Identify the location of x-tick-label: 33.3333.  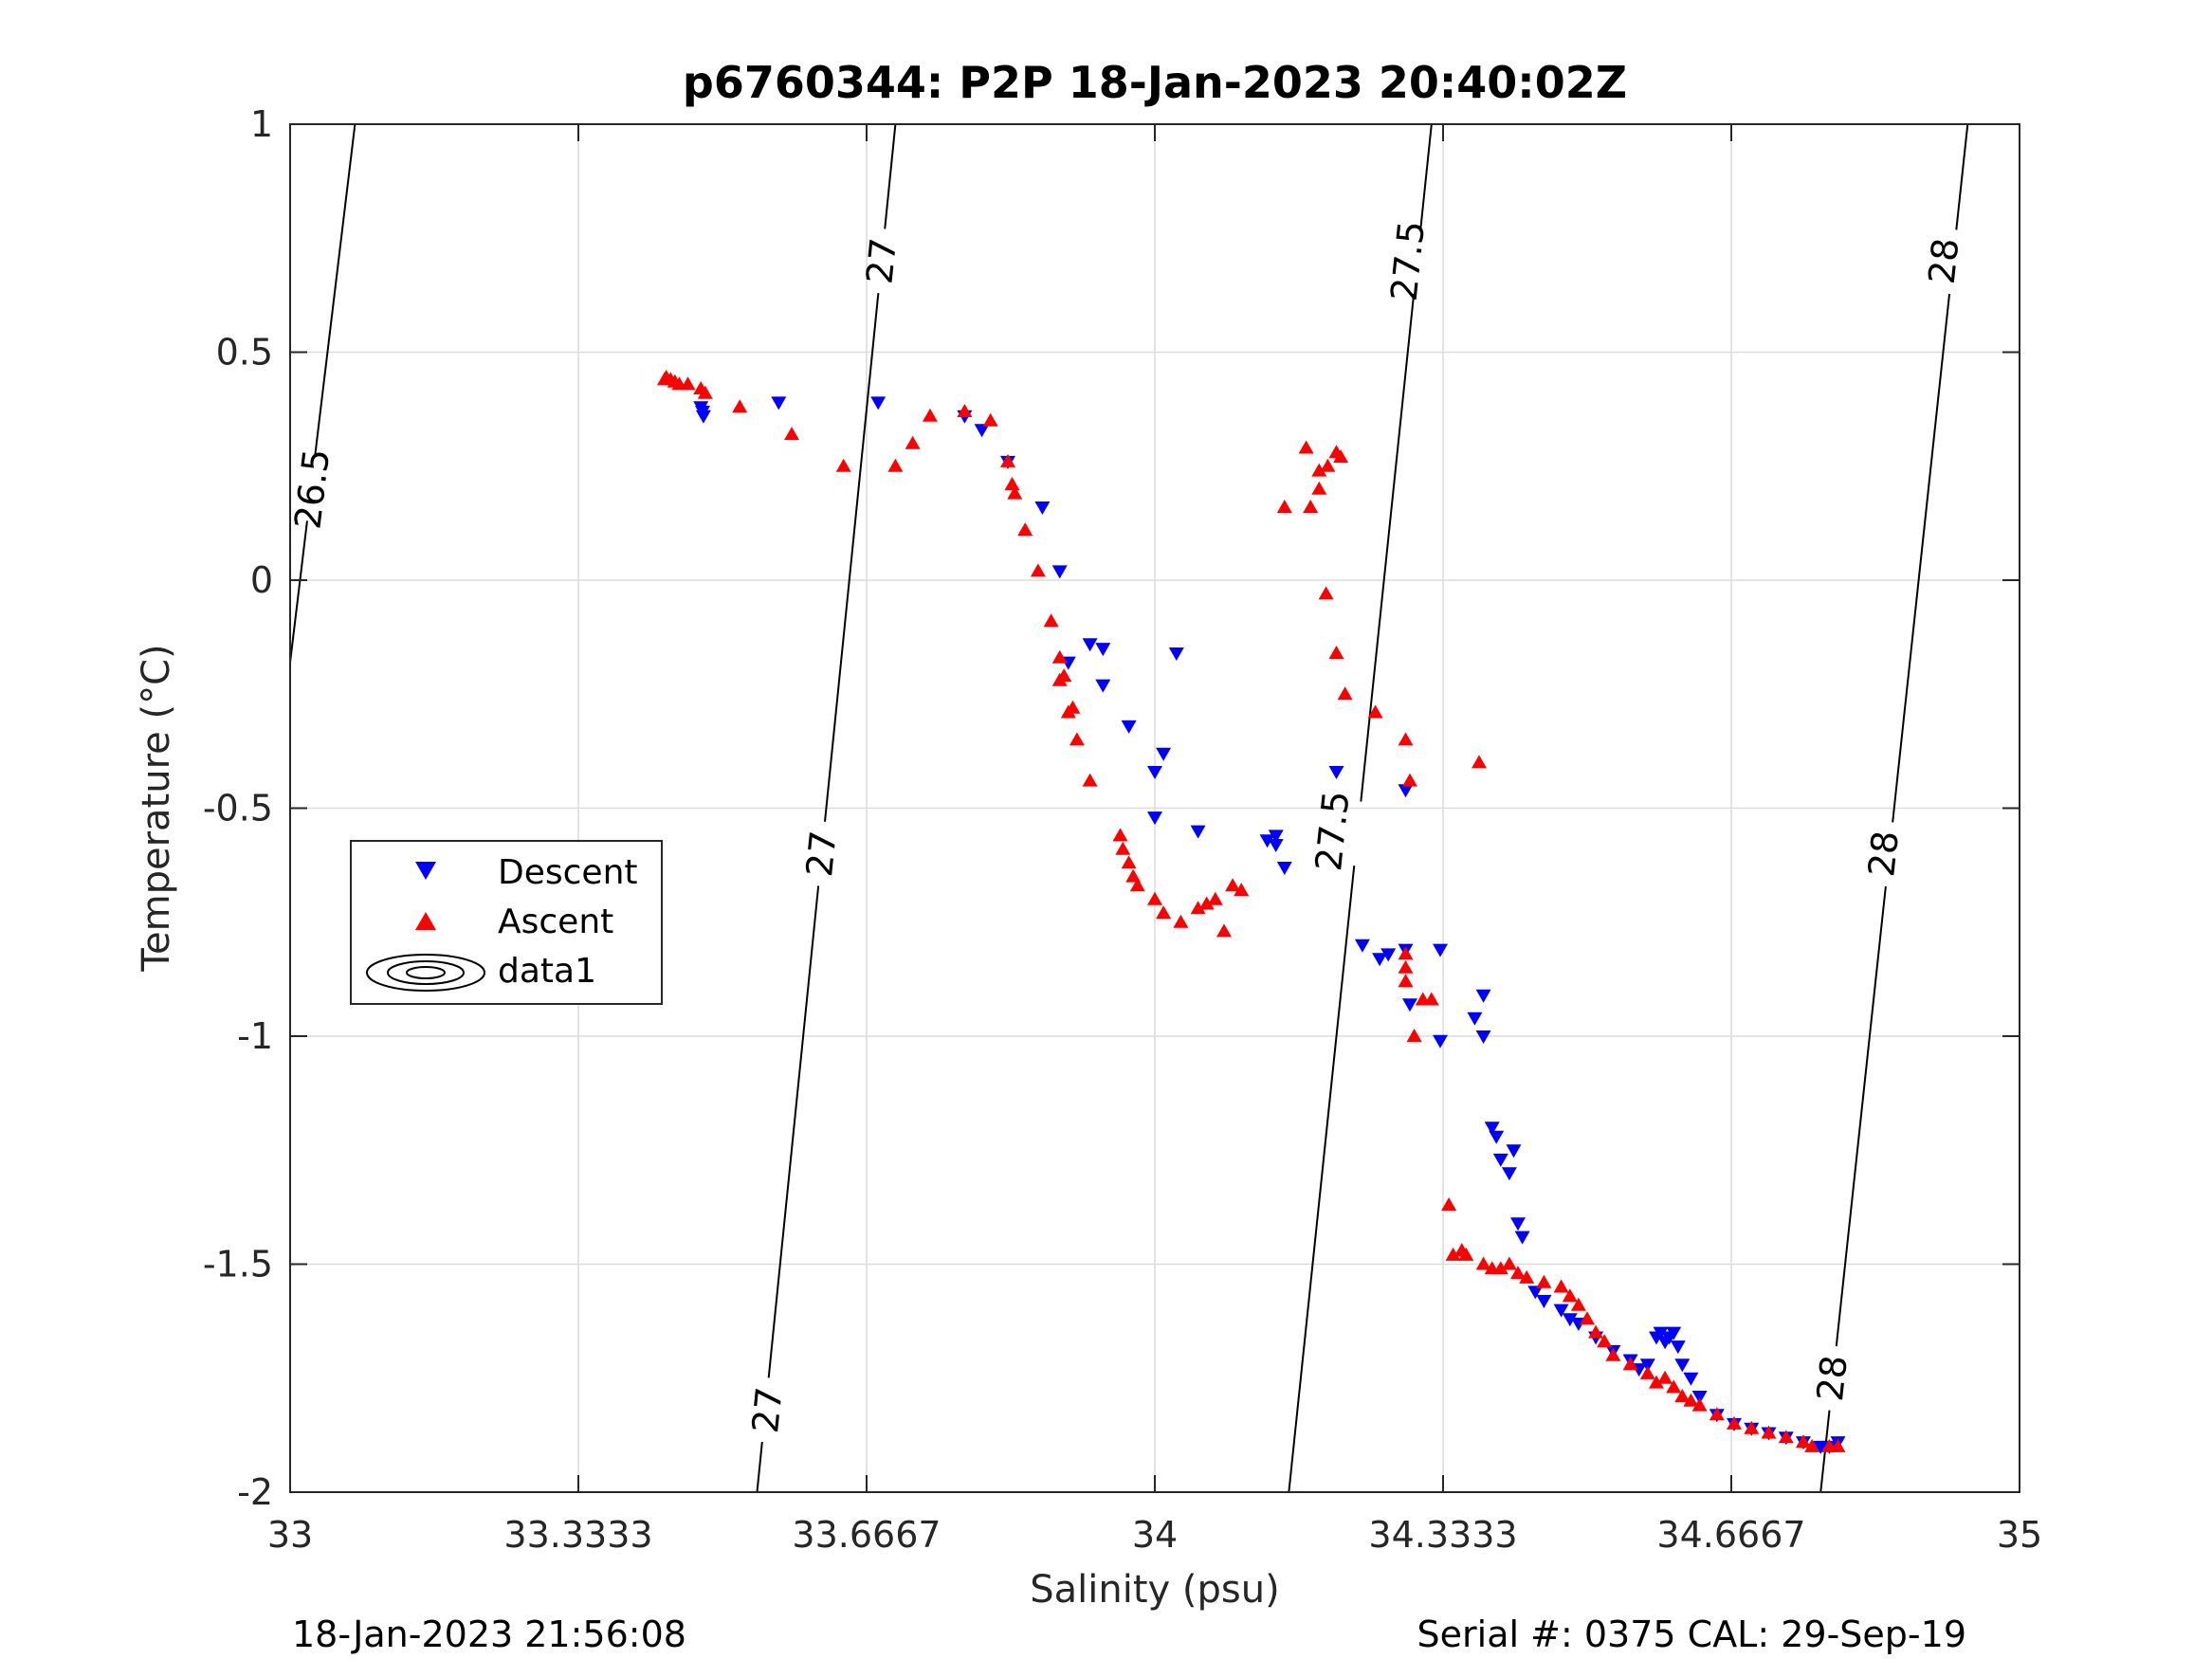
(577, 1535).